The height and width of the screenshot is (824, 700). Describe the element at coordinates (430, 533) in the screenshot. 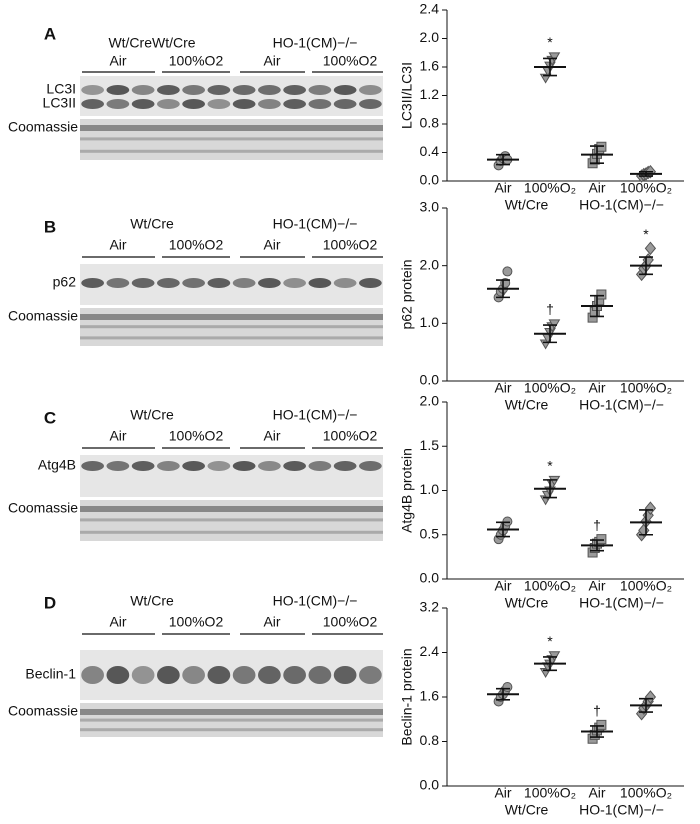

I see `y-tick-label: 0.5` at that location.